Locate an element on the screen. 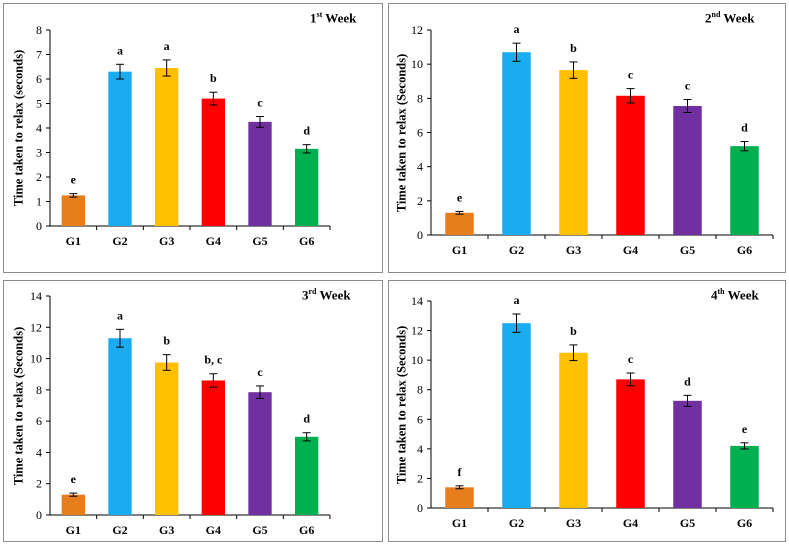 Image resolution: width=789 pixels, height=545 pixels. y-tick-label: 12 is located at coordinates (417, 30).